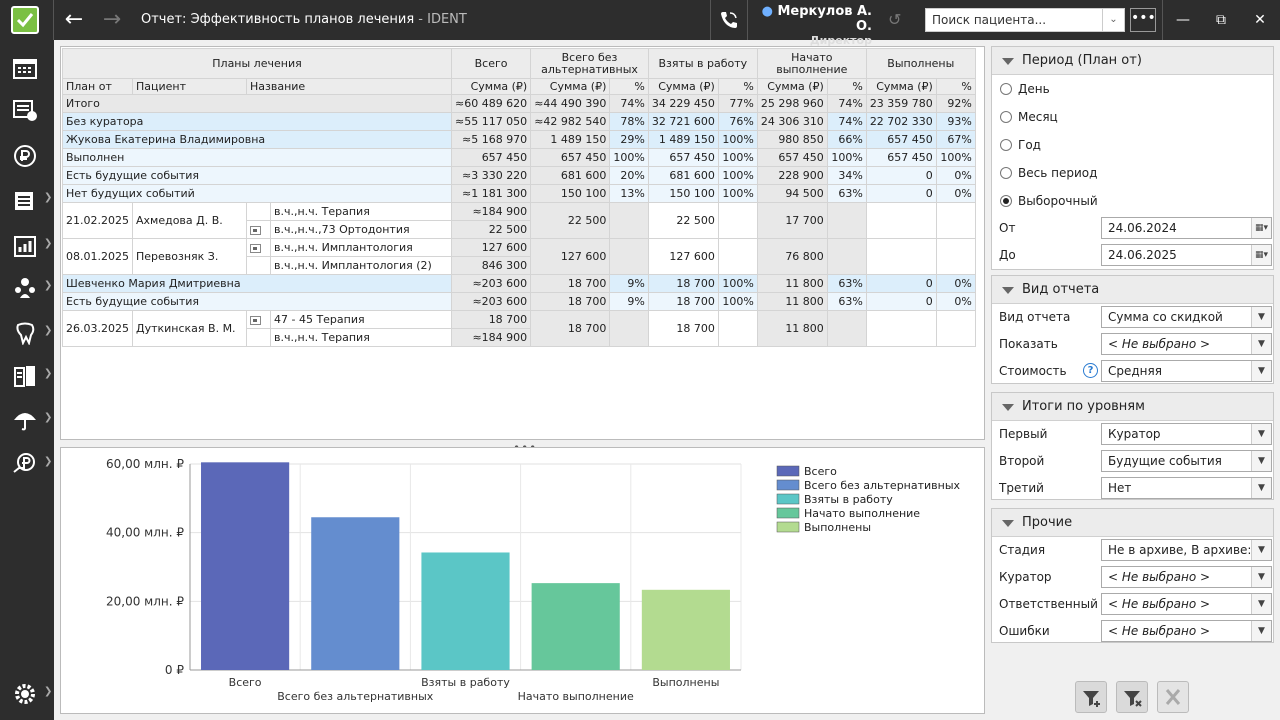  I want to click on sidebar-item-payments: ❯, so click(27, 464).